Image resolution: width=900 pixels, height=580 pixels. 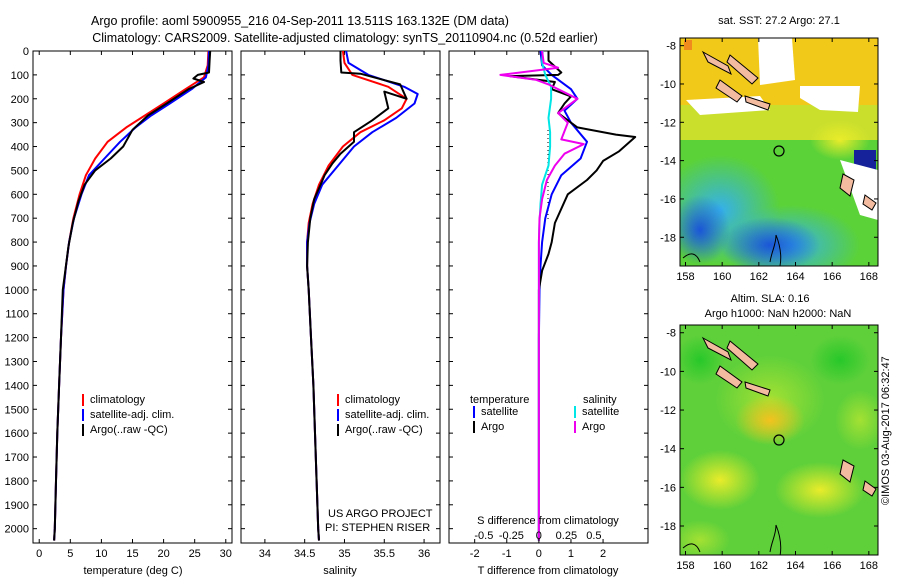 What do you see at coordinates (17, 482) in the screenshot?
I see `y-tick-label: 1800` at bounding box center [17, 482].